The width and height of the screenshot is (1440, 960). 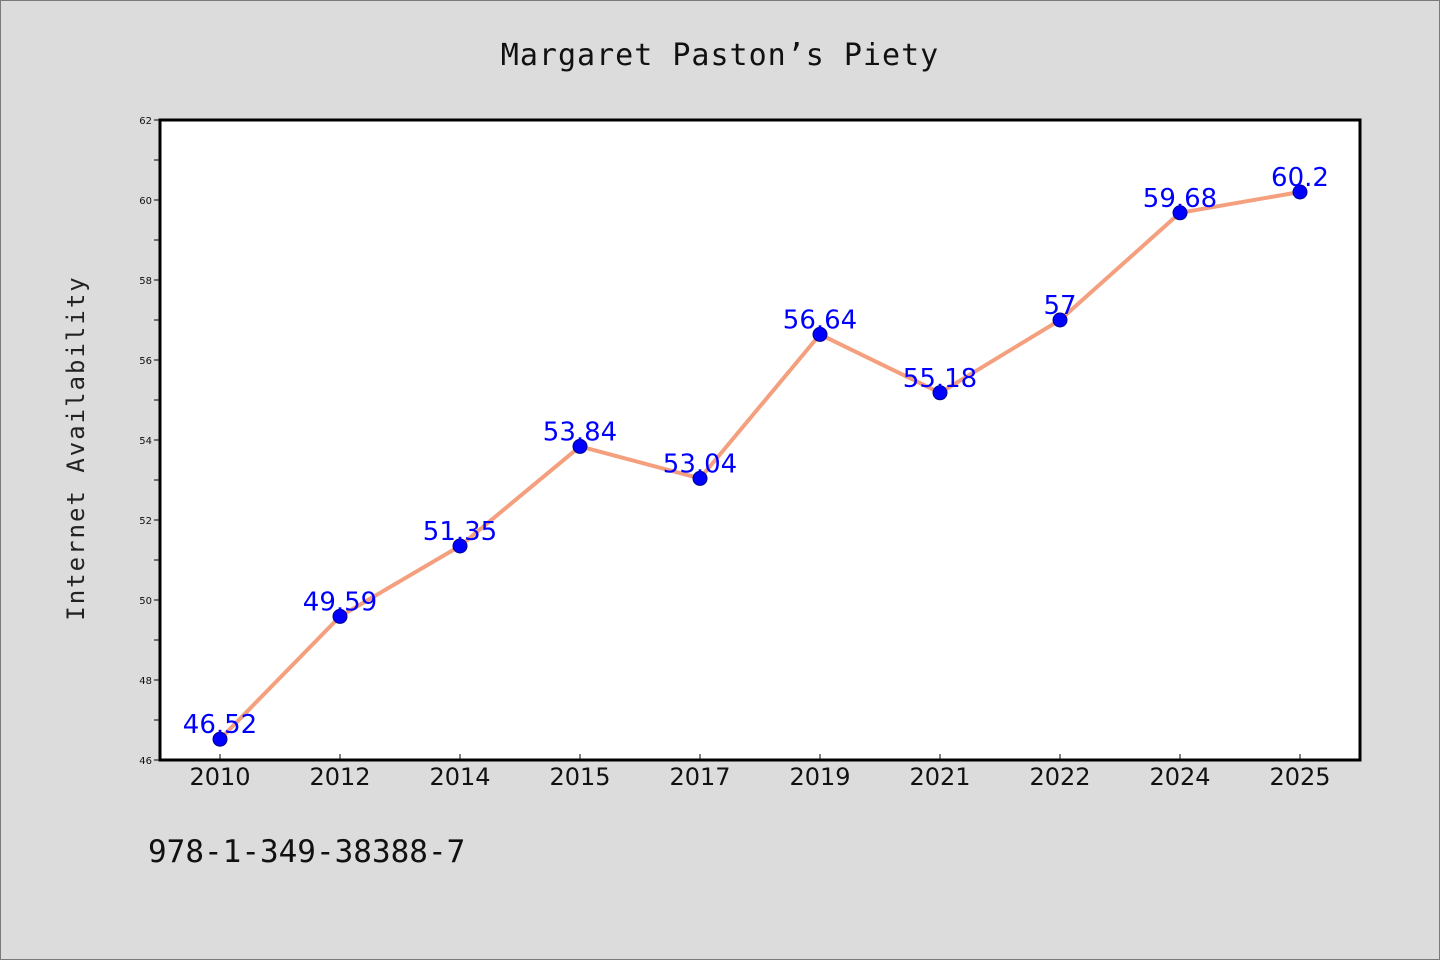 I want to click on data-label: 53.84, so click(x=580, y=432).